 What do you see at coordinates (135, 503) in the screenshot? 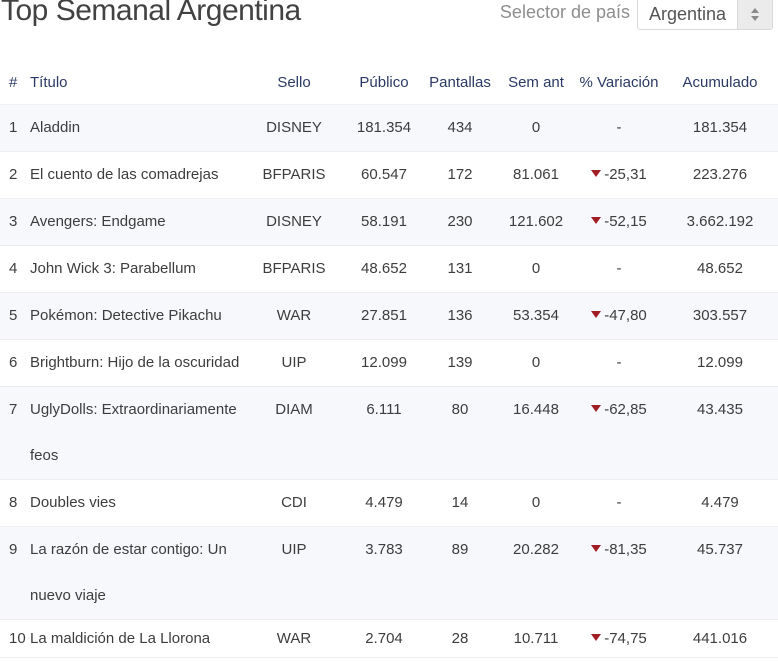
I see `title-cell: Doubles vies` at bounding box center [135, 503].